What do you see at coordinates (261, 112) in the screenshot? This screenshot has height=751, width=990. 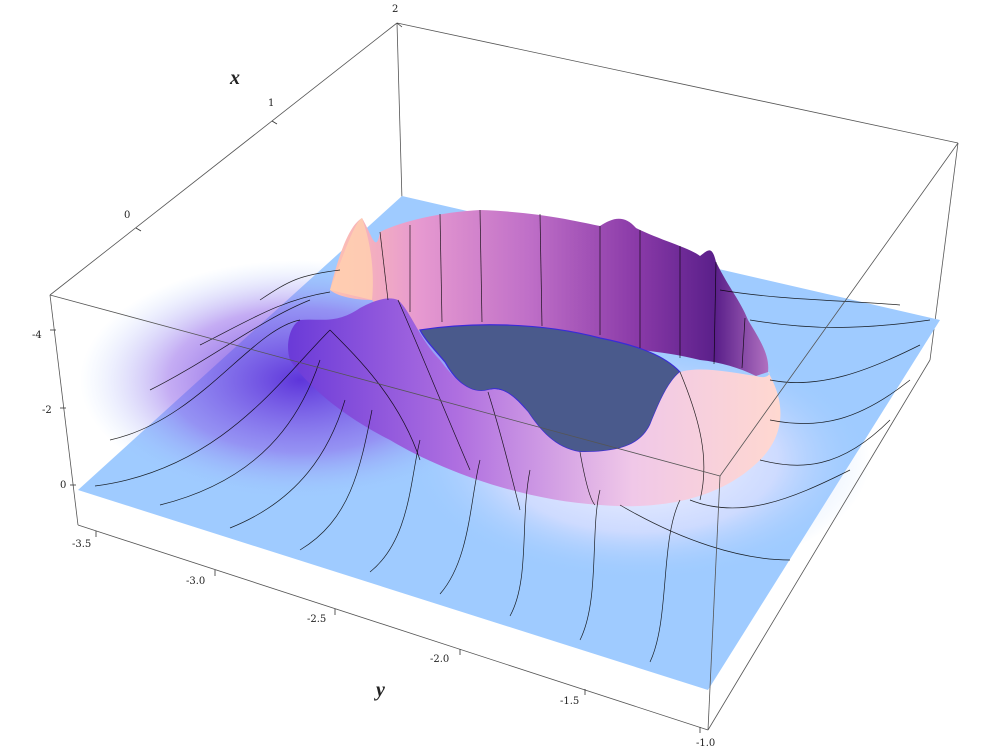 I see `x-tick-labels: 2 1 0` at bounding box center [261, 112].